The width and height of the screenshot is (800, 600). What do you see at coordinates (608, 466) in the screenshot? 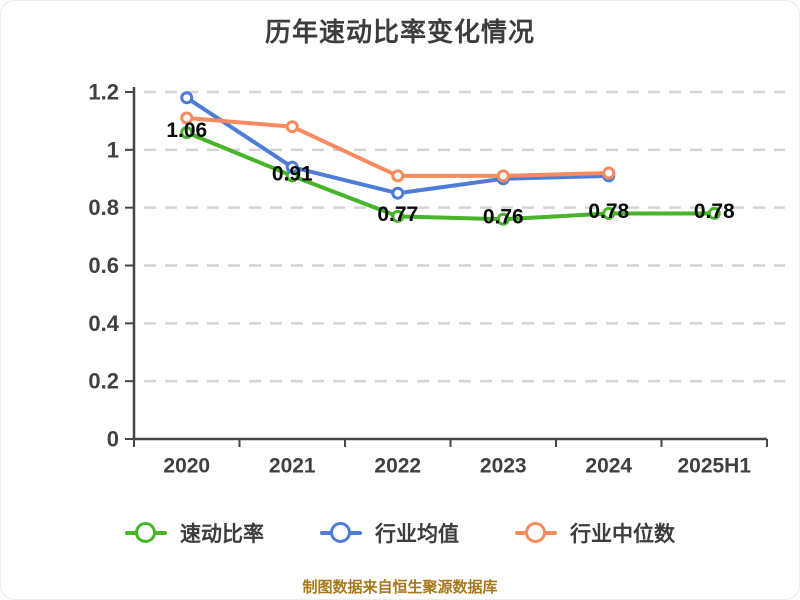
I see `svg-text: 2024` at bounding box center [608, 466].